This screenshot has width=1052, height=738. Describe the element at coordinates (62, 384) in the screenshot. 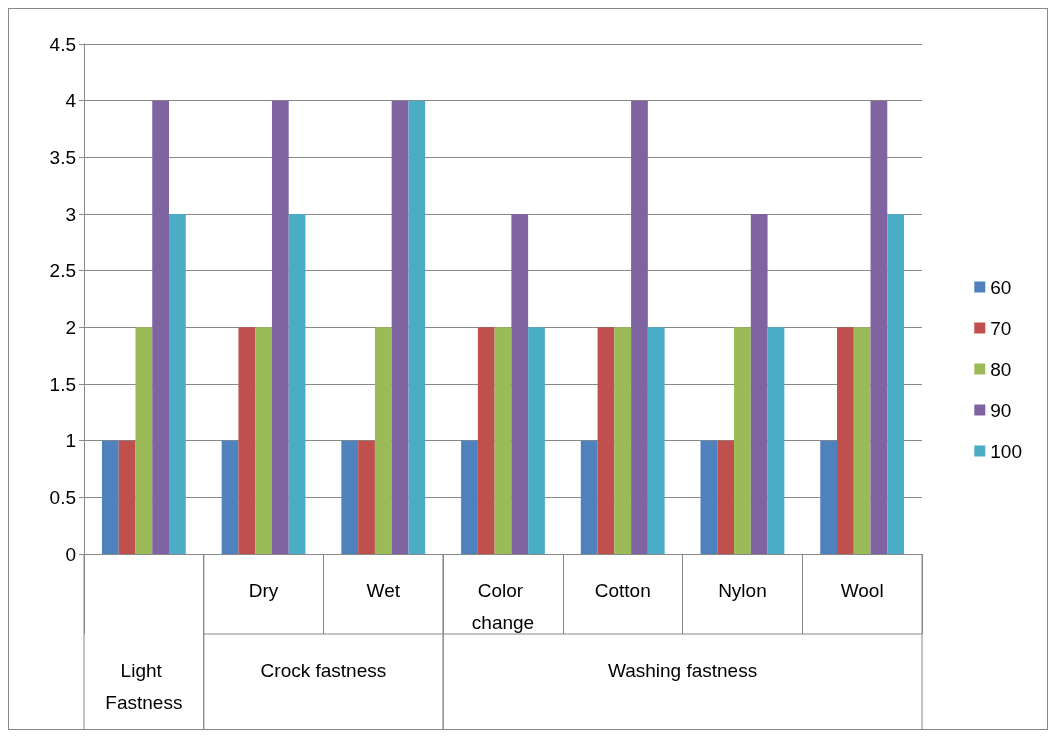

I see `y-tick-label: 1.5` at that location.